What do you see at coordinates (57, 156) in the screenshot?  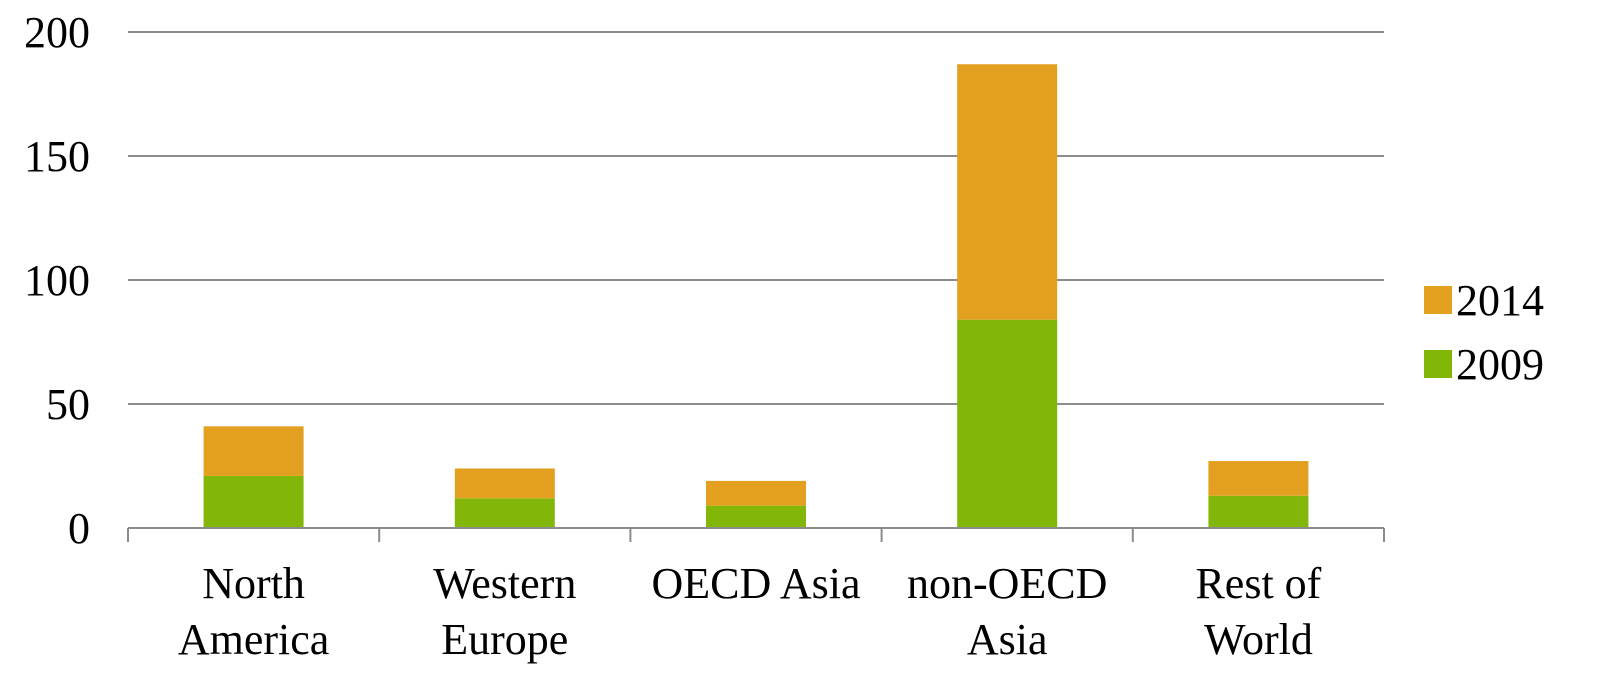 I see `y-tick-label: 150` at bounding box center [57, 156].